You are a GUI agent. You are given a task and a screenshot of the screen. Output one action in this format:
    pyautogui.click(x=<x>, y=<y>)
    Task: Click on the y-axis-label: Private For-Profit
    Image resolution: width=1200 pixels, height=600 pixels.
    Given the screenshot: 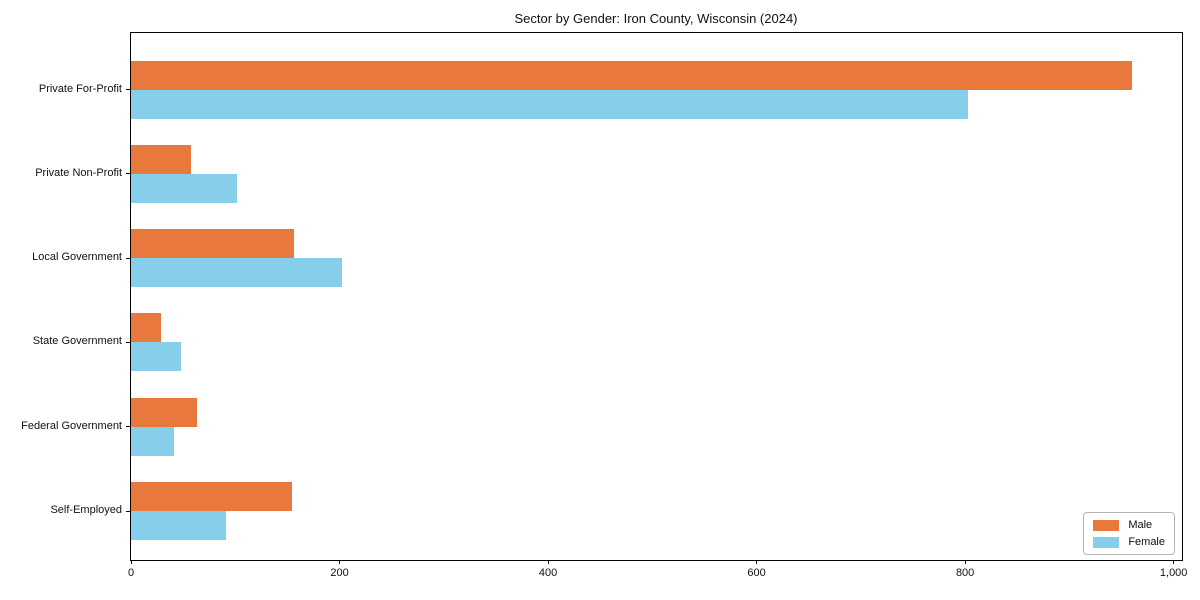 What is the action you would take?
    pyautogui.click(x=80, y=88)
    